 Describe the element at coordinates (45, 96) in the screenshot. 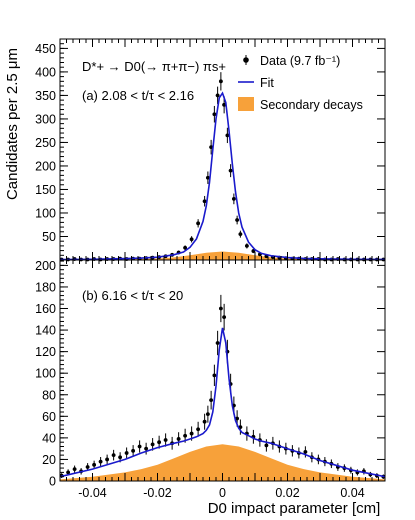

I see `y-tick-label: 350` at that location.